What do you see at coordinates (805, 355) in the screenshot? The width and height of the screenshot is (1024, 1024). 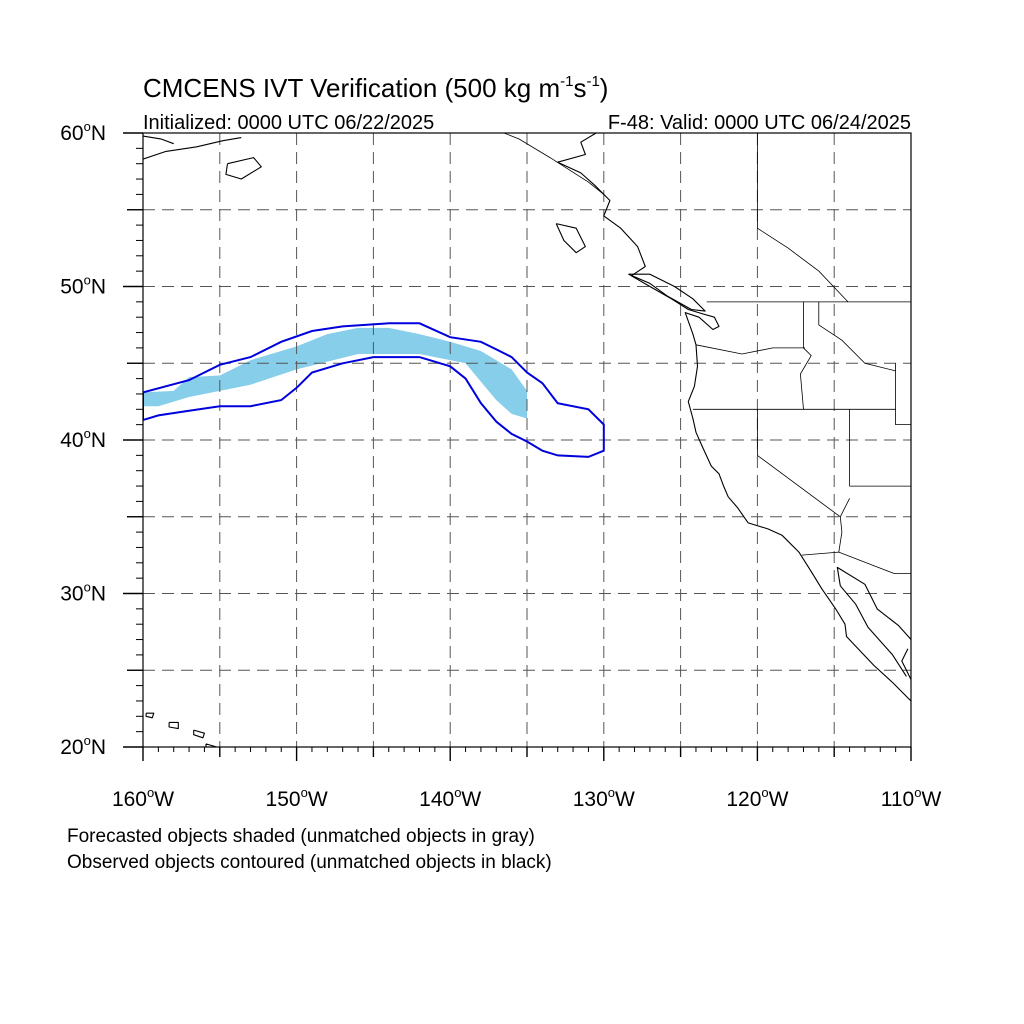 I see `border-idaho-west` at bounding box center [805, 355].